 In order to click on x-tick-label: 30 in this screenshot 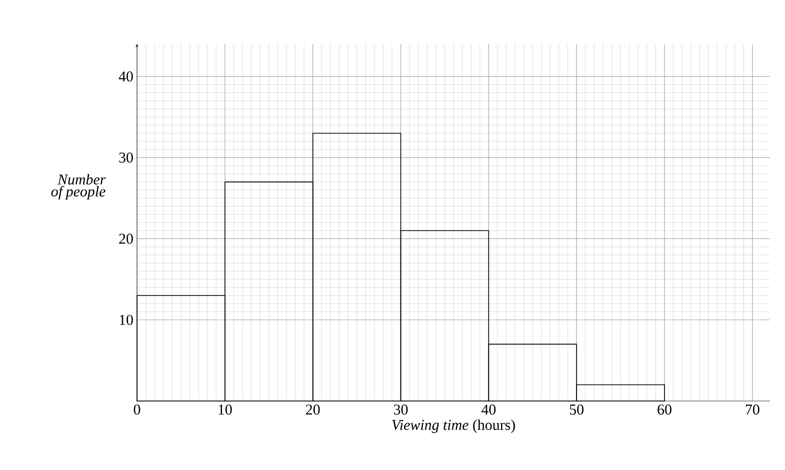, I will do `click(401, 409)`.